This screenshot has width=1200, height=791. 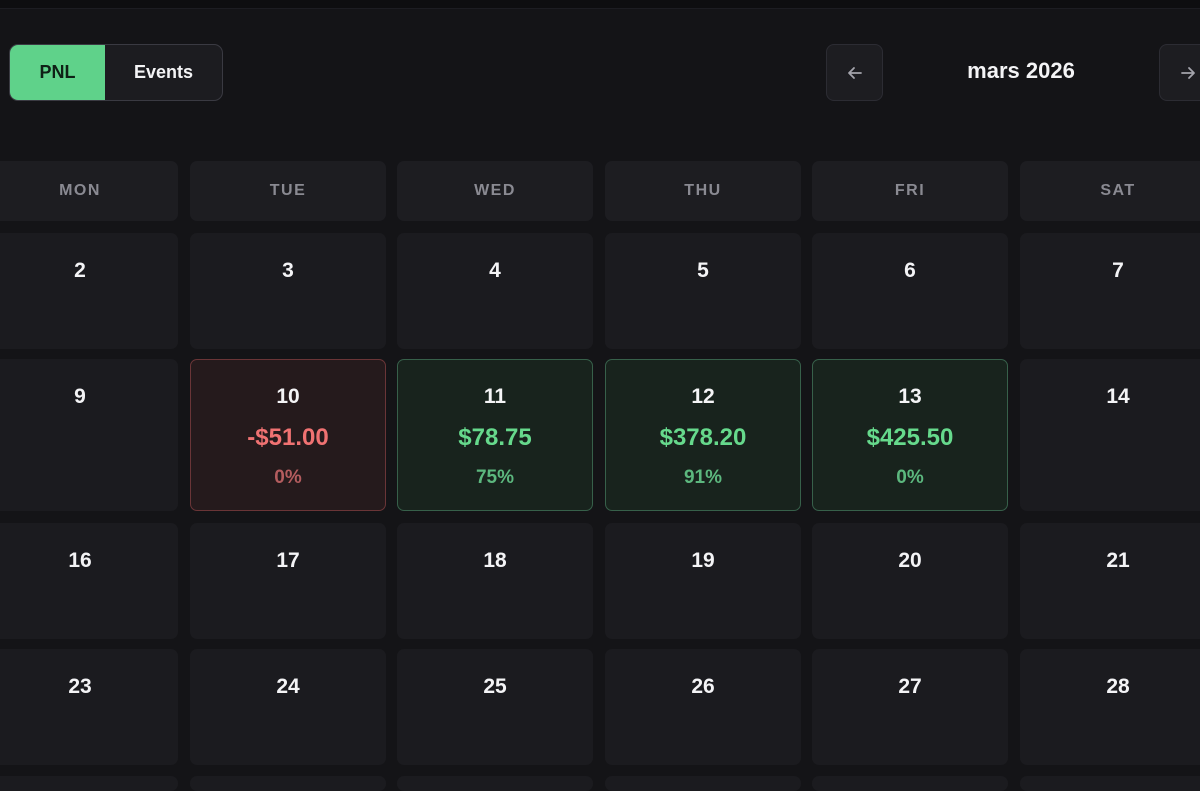 I want to click on arrow-right-icon, so click(x=1187, y=72).